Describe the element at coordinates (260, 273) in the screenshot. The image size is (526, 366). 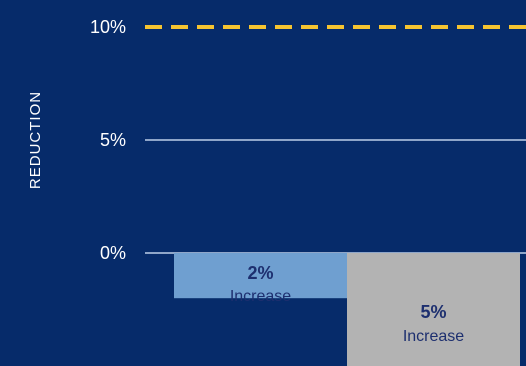
I see `bar-value-label: 2%` at that location.